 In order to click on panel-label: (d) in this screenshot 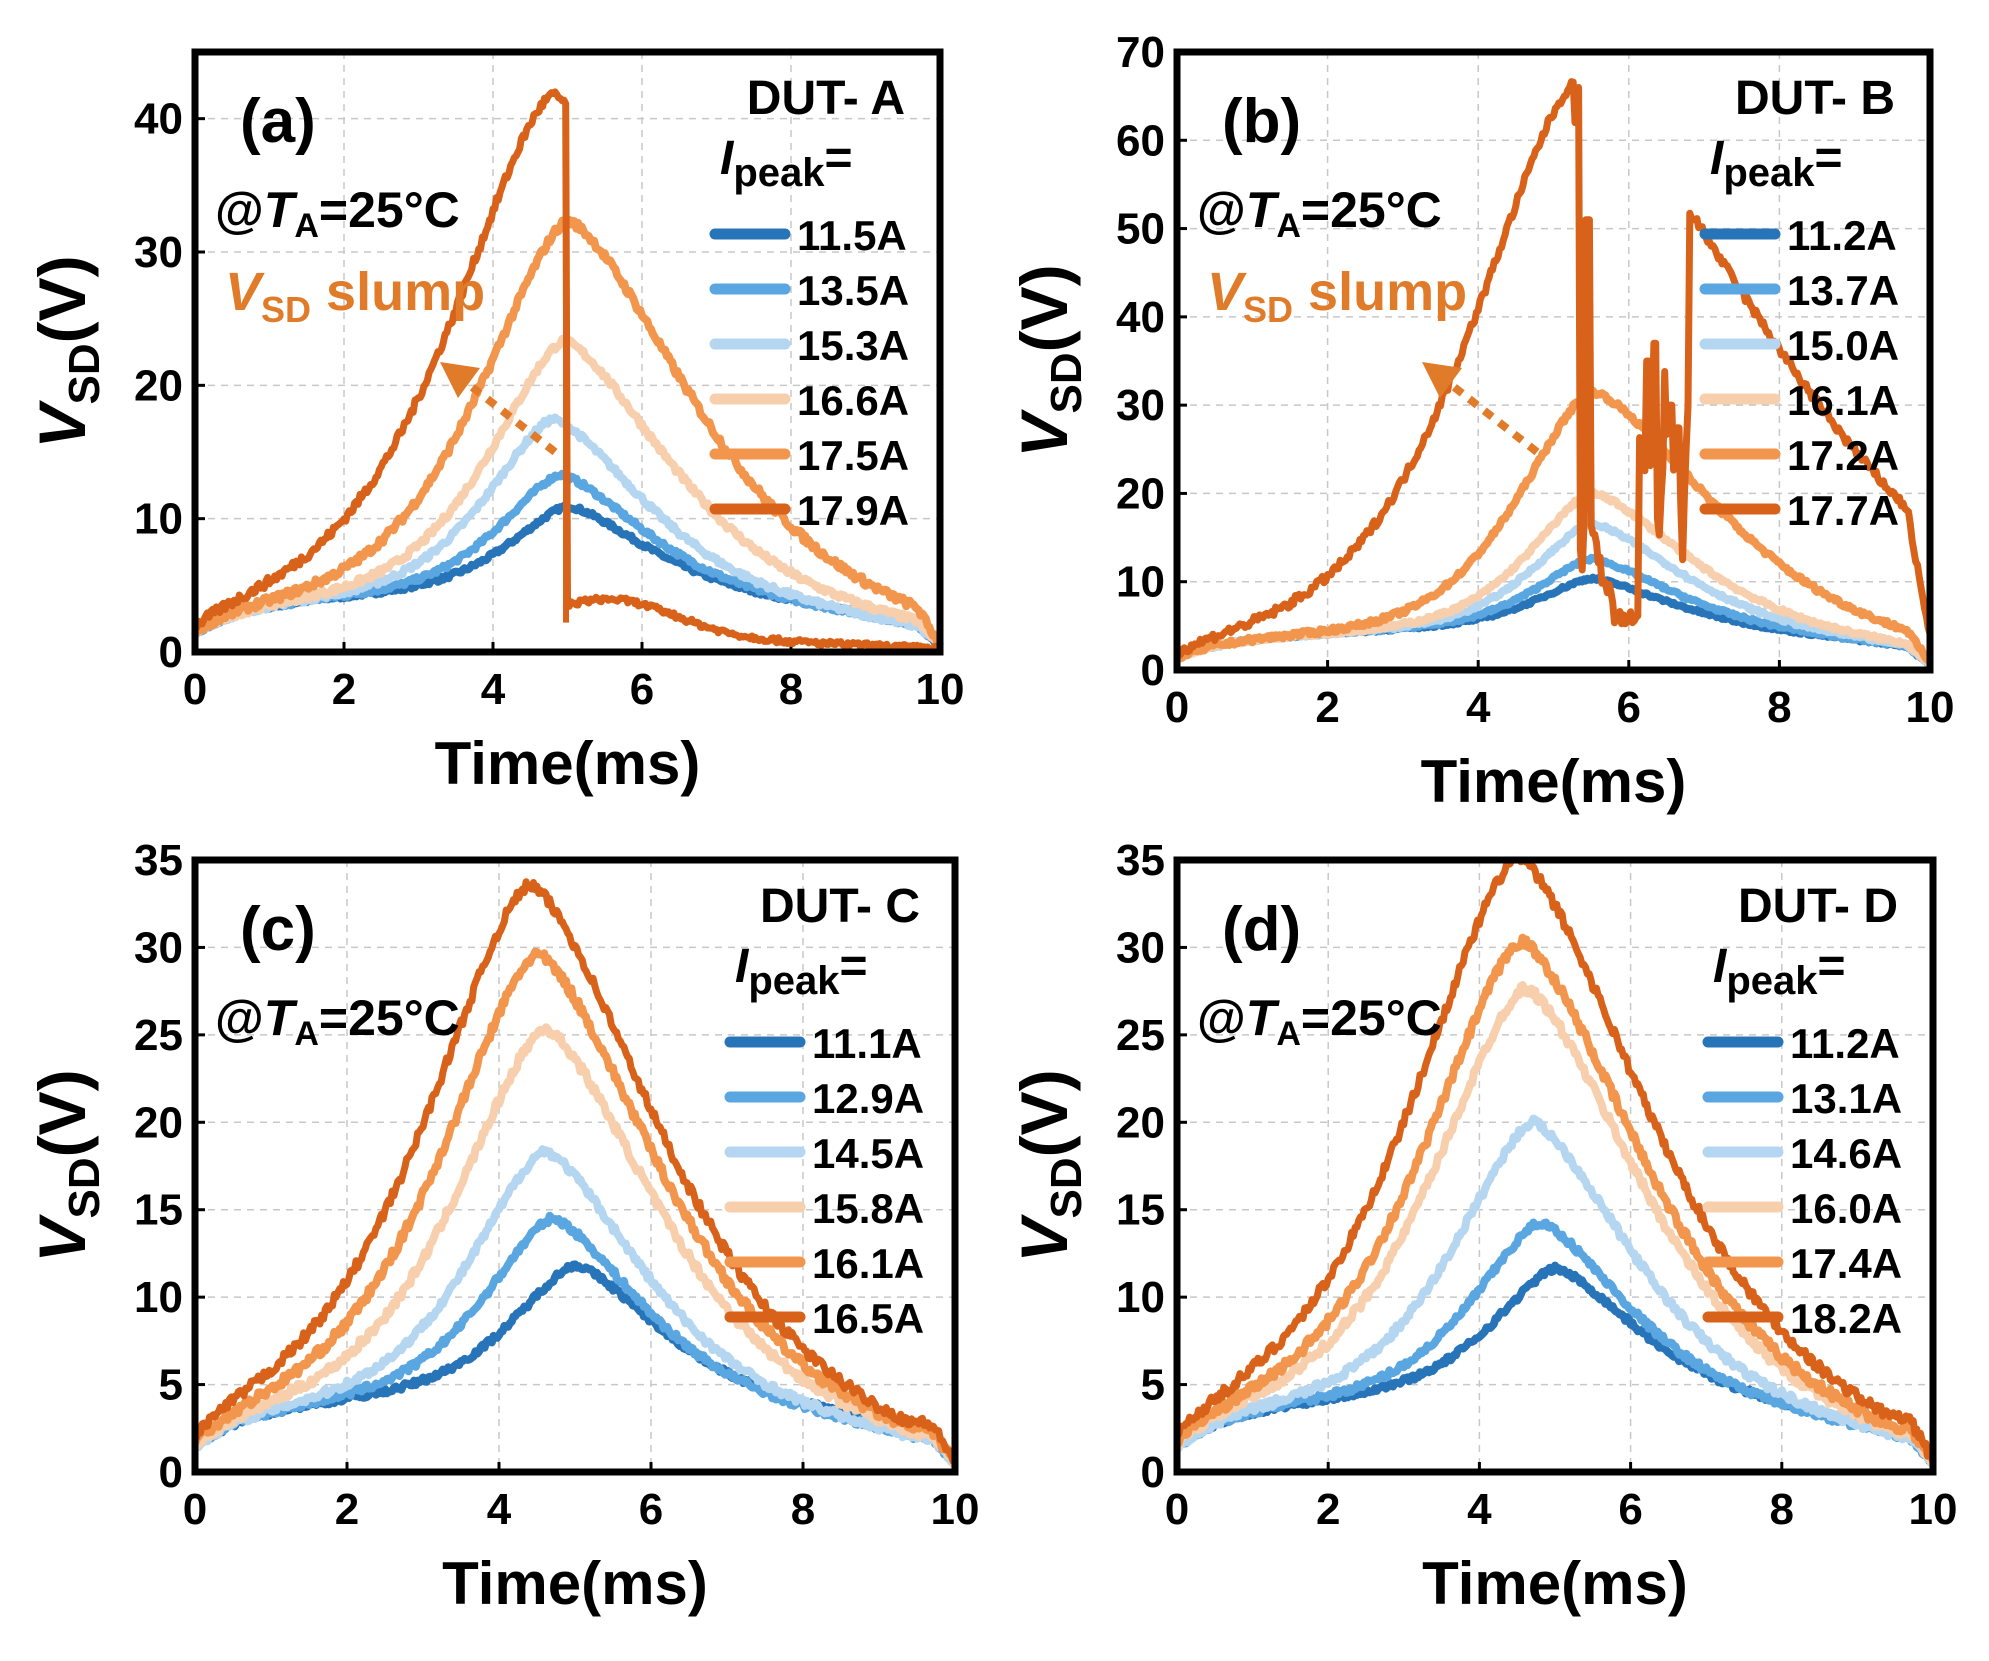, I will do `click(1261, 929)`.